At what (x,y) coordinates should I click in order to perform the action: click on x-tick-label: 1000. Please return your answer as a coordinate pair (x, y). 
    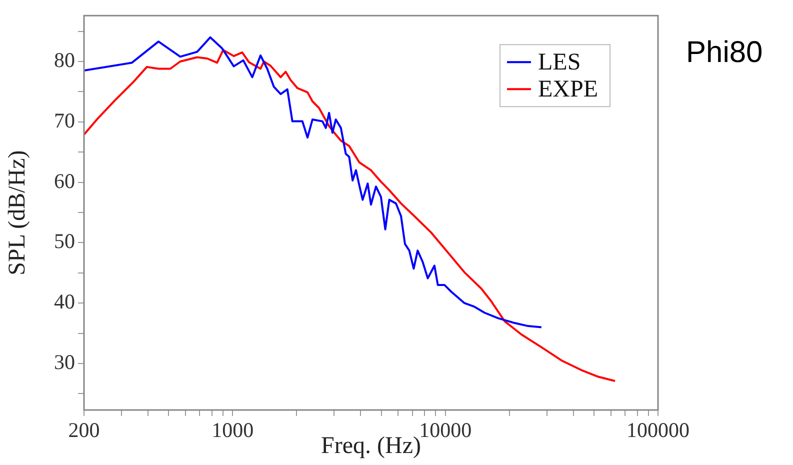
    Looking at the image, I should click on (233, 430).